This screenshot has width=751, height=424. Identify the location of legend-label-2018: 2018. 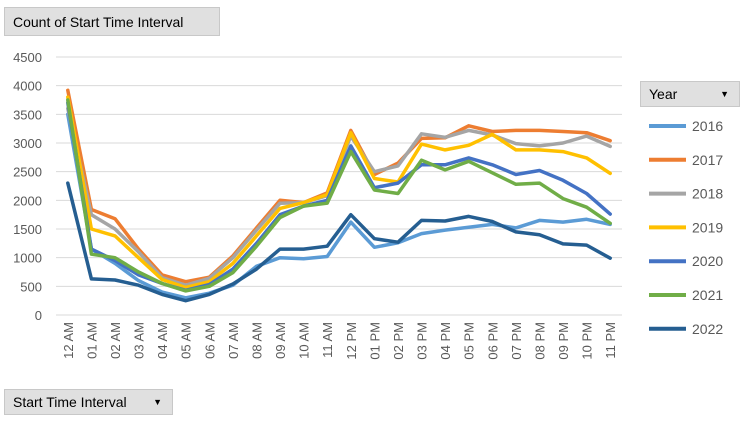
(707, 194).